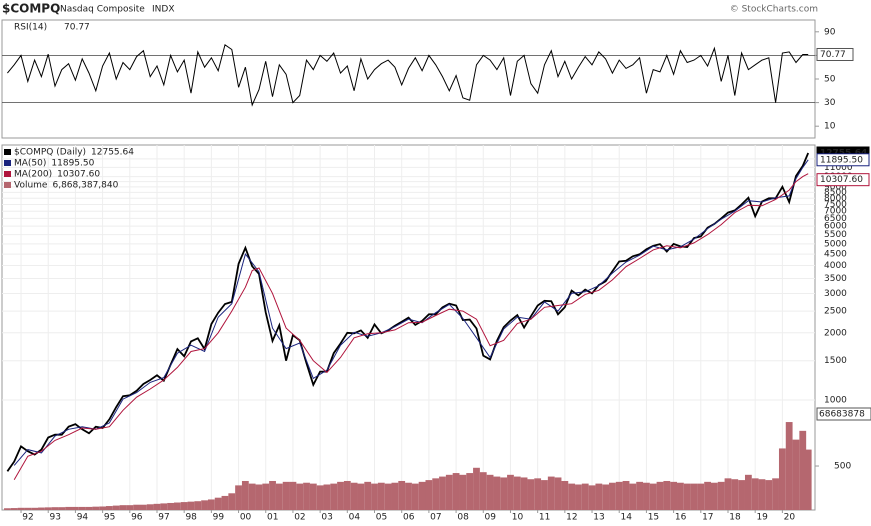 The height and width of the screenshot is (526, 871). I want to click on x-tick-label: 94, so click(83, 518).